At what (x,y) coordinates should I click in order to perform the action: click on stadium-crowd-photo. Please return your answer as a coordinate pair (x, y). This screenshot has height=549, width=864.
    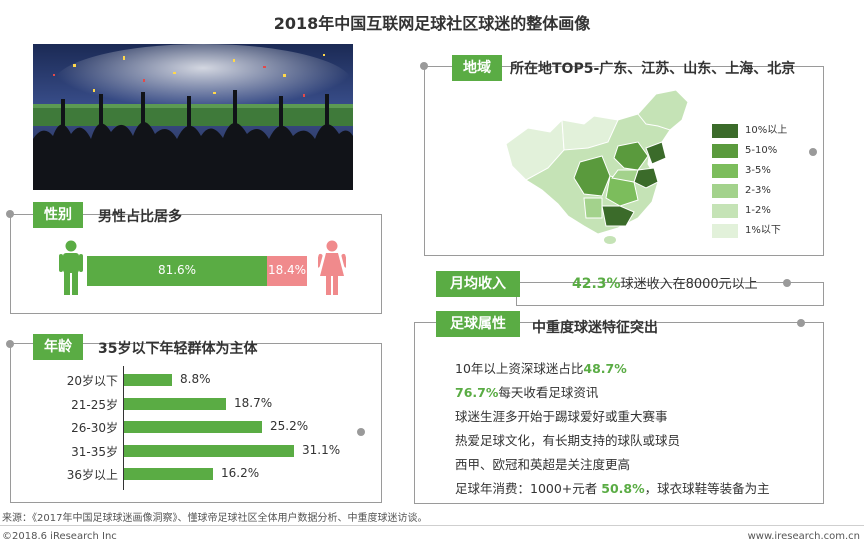
    Looking at the image, I should click on (193, 117).